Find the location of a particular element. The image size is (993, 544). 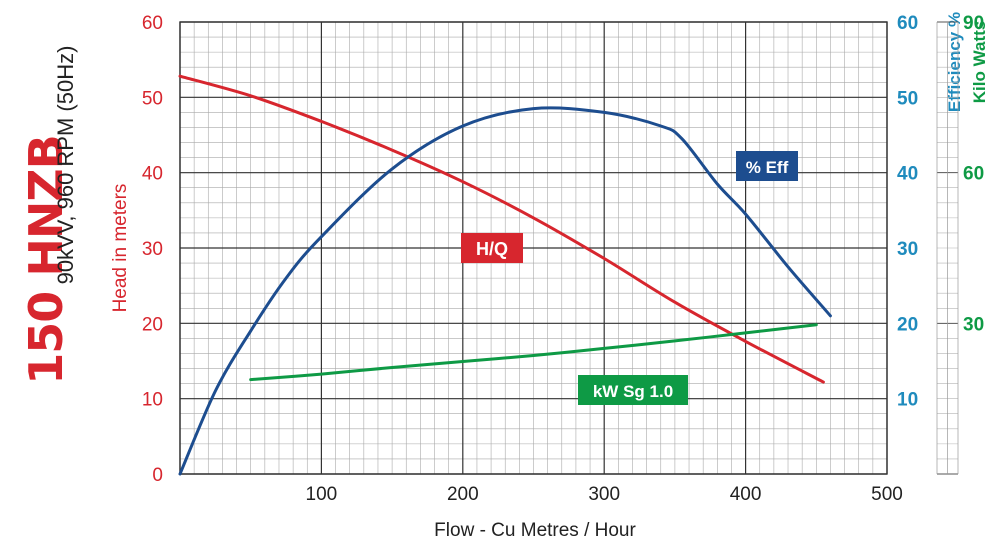

y-right-eff-tick-label: 10 is located at coordinates (907, 400).